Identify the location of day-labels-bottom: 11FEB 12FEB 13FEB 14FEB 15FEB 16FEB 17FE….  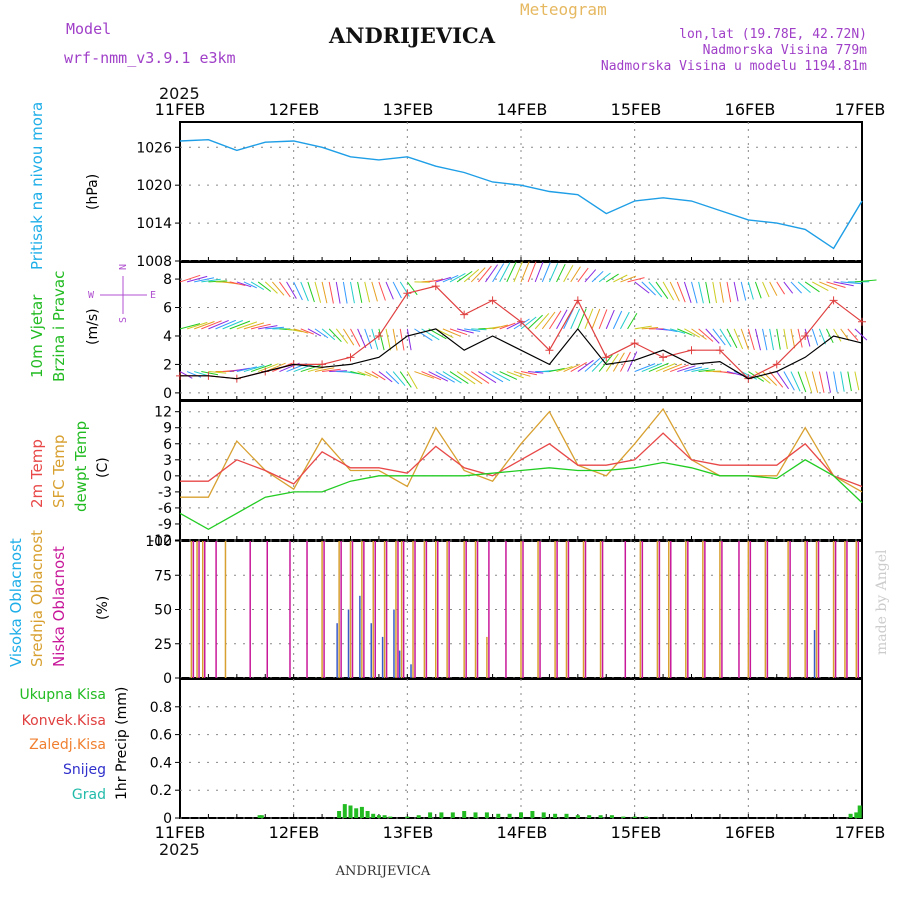
(520, 832).